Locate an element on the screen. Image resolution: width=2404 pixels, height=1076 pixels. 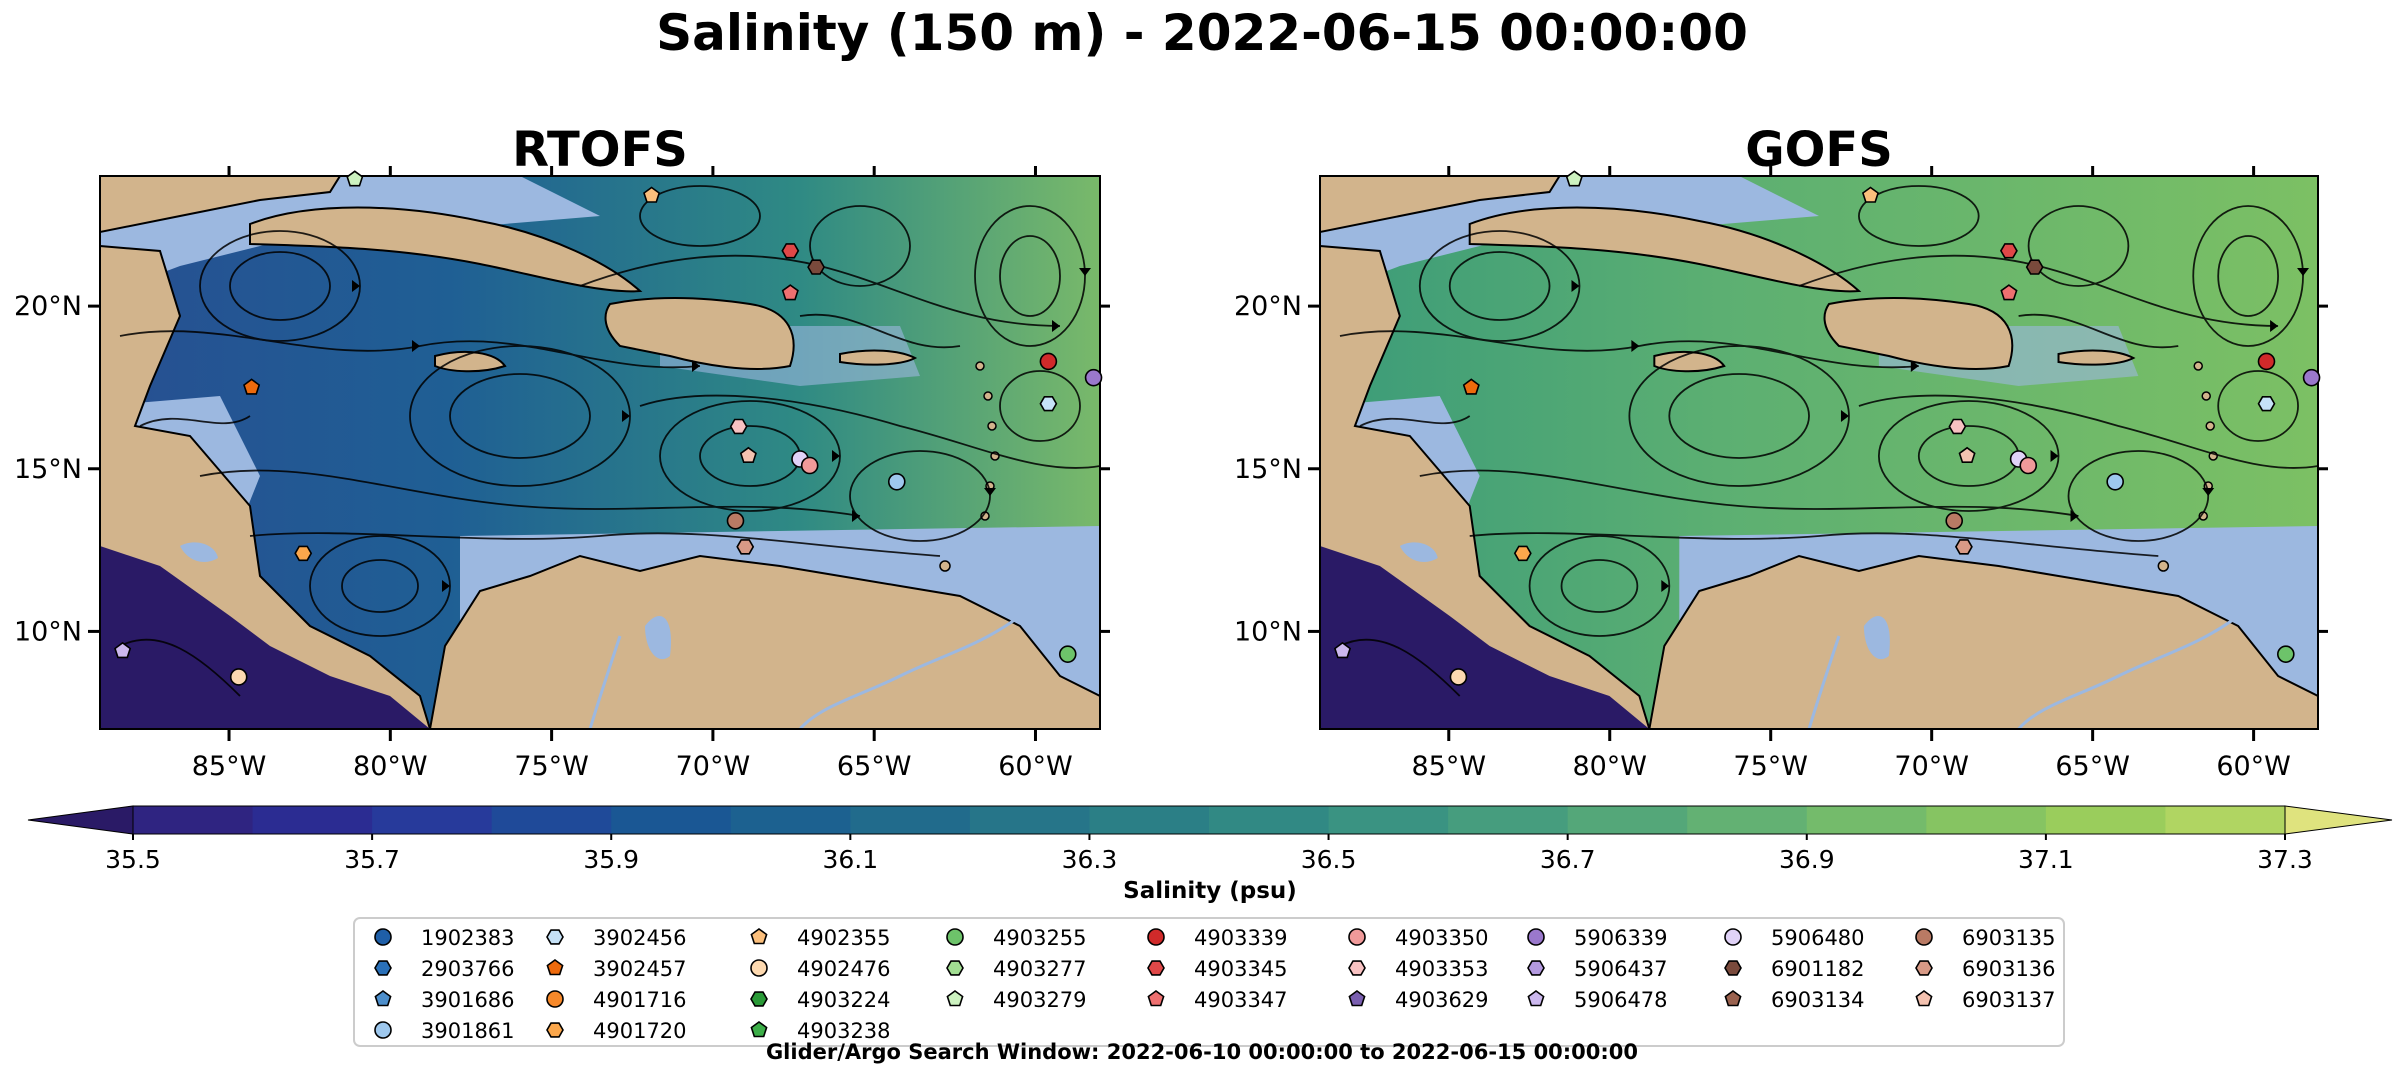
colorbar-tick-label: 36.9 is located at coordinates (1807, 859).